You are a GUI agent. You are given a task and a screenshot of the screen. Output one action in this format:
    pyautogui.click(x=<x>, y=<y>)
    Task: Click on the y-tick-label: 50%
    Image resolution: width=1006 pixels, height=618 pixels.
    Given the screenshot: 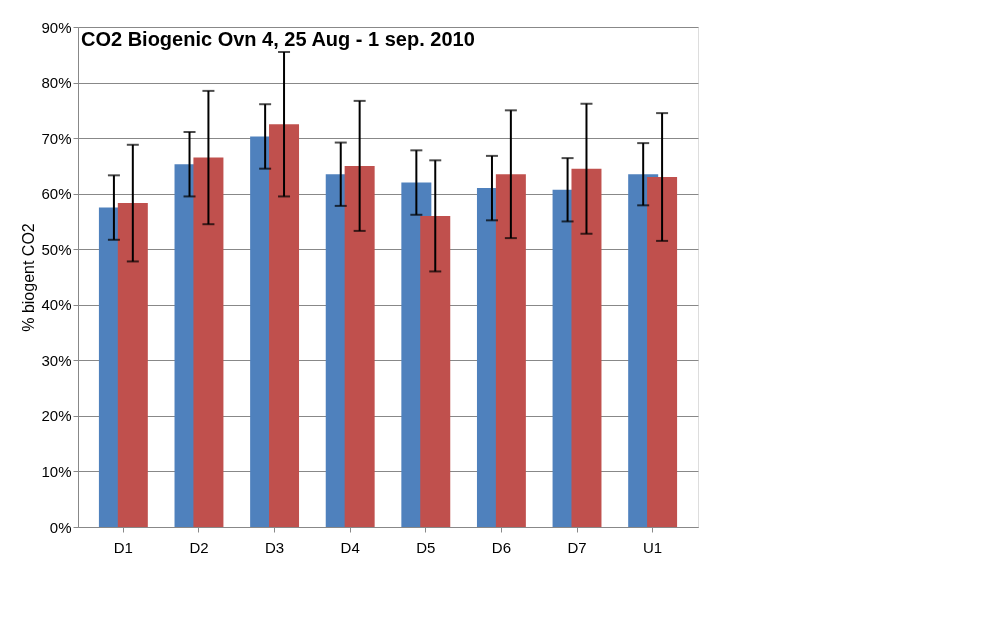 What is the action you would take?
    pyautogui.click(x=56, y=249)
    